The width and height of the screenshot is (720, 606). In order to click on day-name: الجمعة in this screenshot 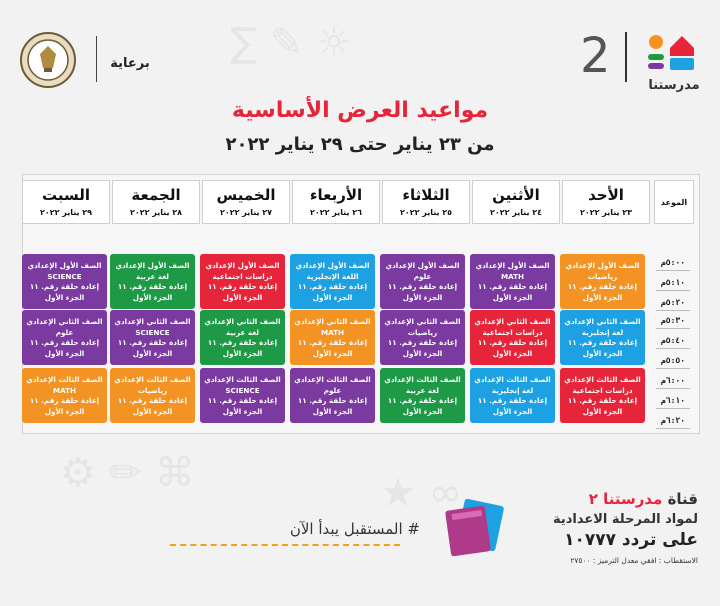, I will do `click(156, 195)`.